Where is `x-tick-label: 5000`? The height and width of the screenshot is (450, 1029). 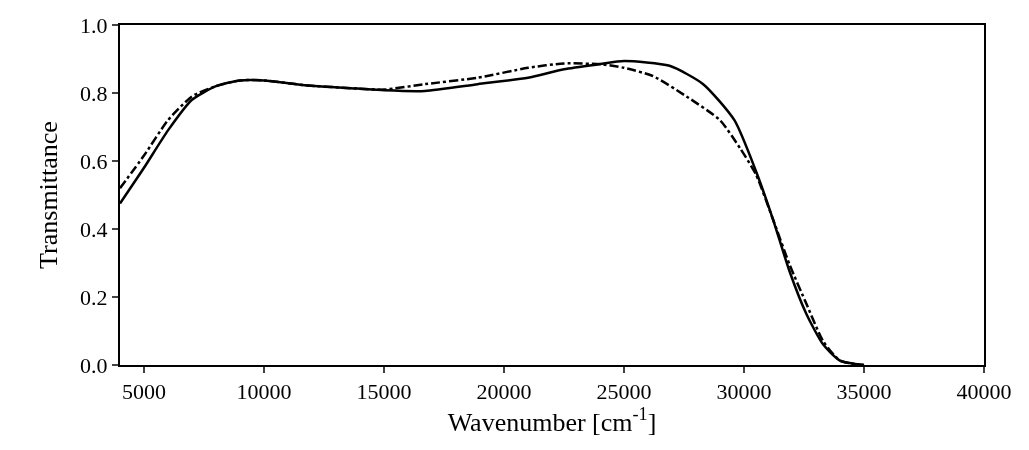
x-tick-label: 5000 is located at coordinates (144, 392).